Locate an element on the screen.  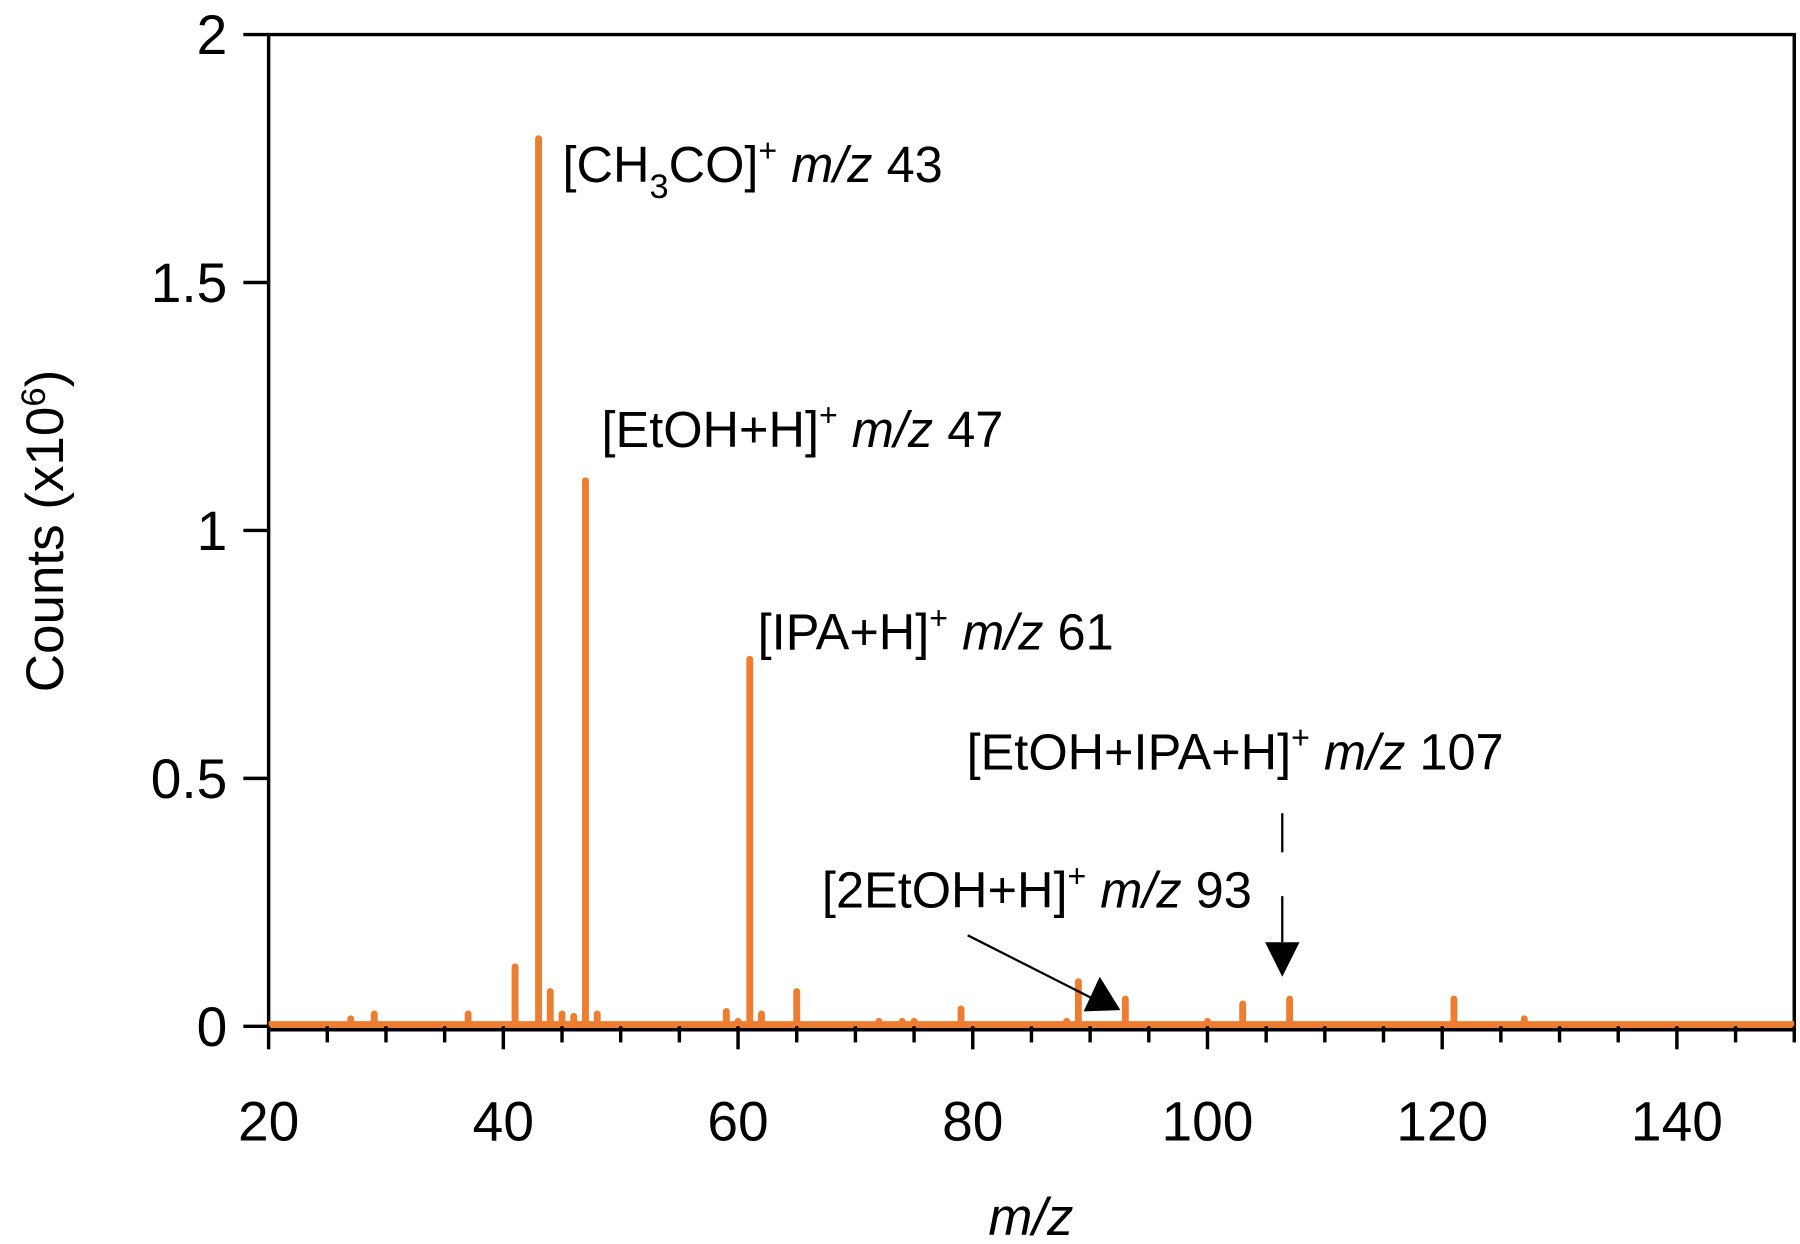
x-tick-label: 120 is located at coordinates (1442, 1121).